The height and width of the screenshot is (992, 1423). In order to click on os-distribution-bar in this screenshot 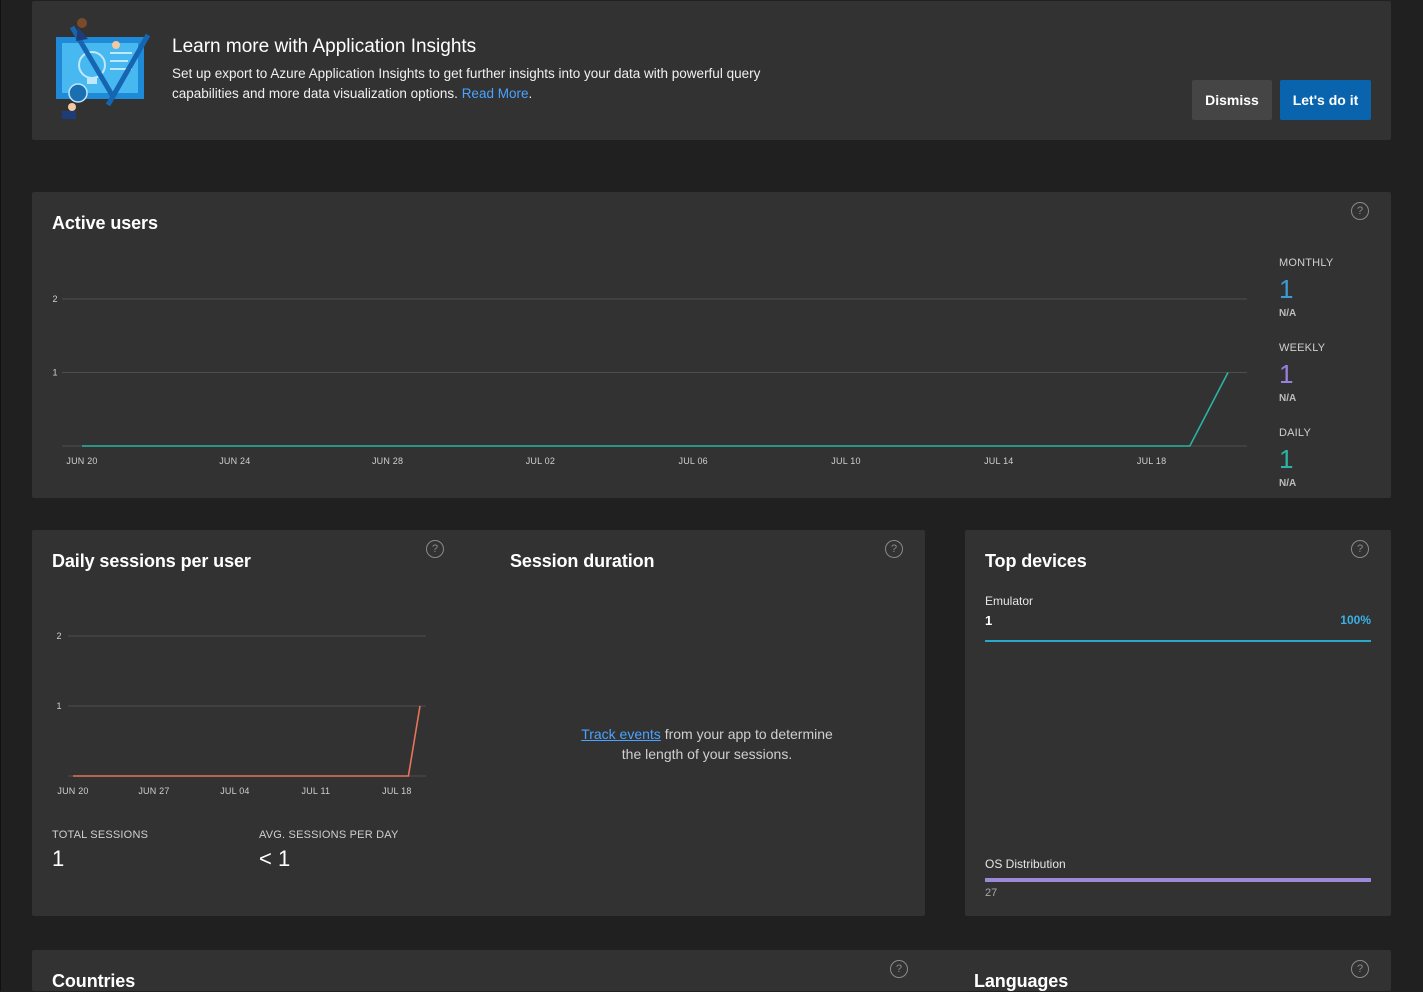, I will do `click(1178, 880)`.